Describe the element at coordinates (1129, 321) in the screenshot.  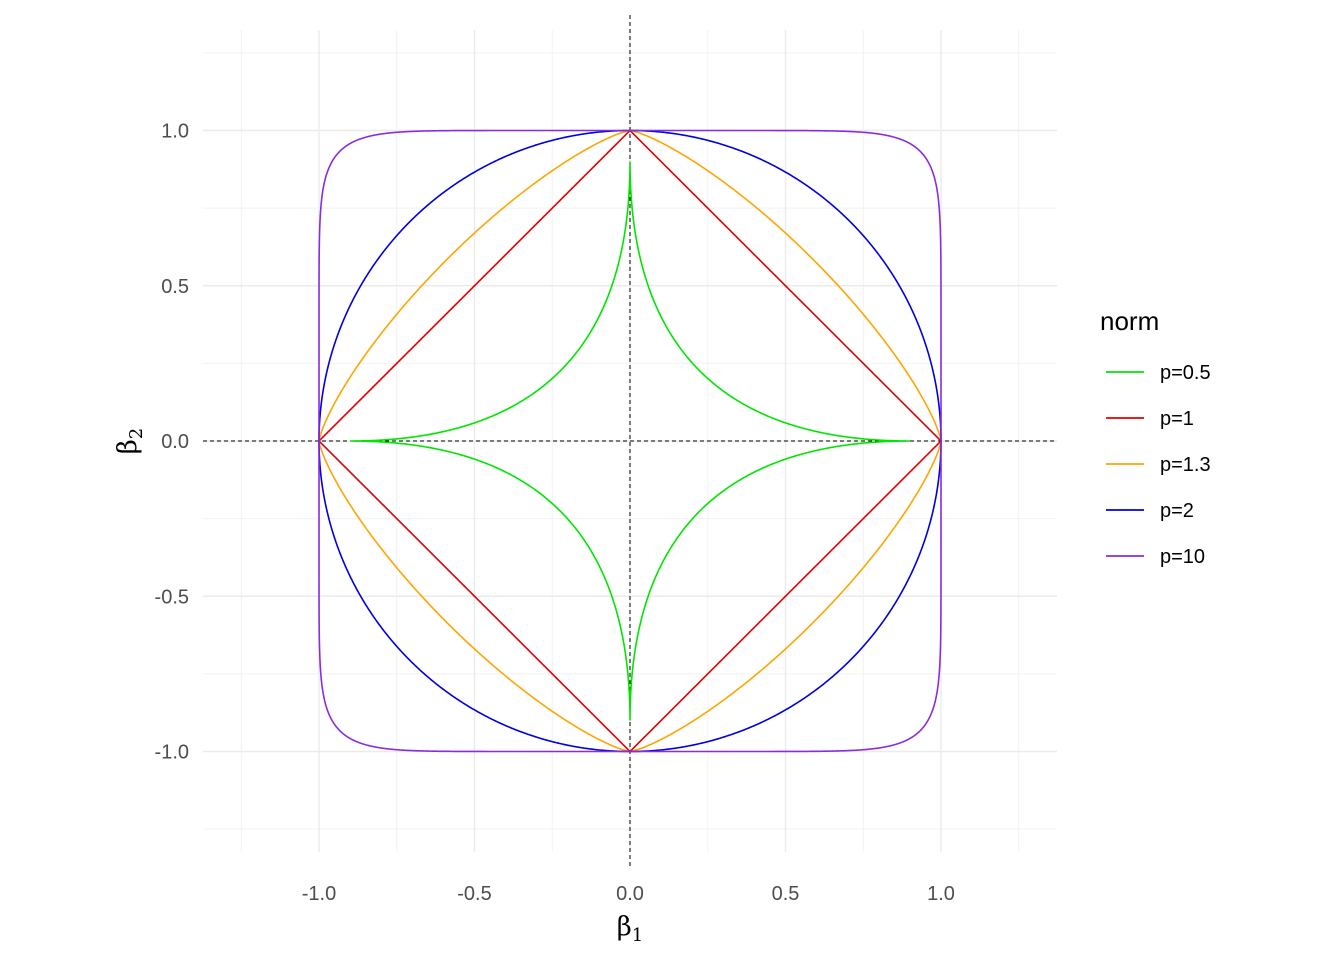
I see `legend-title: norm` at that location.